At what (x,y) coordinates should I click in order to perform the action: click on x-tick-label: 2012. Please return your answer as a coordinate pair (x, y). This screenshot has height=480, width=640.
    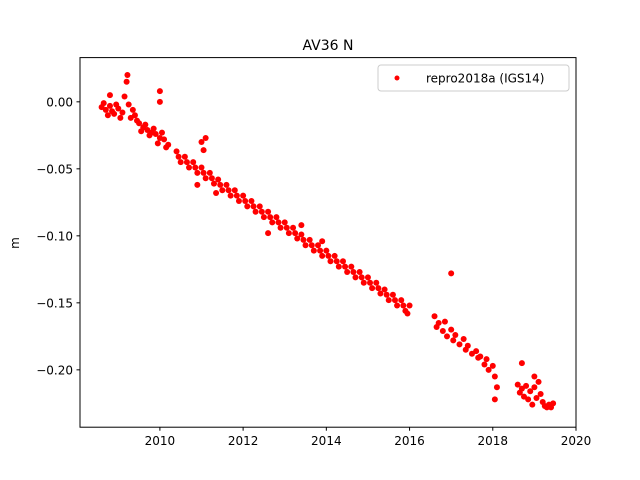
    Looking at the image, I should click on (243, 441).